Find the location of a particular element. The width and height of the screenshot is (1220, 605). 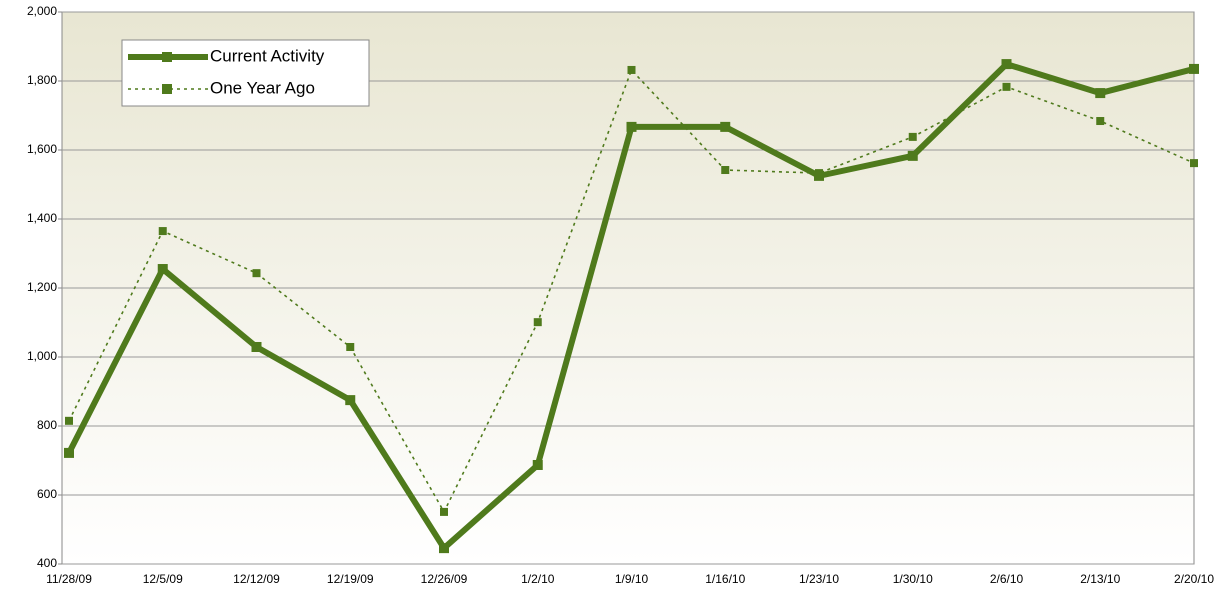

x-tick-label: 2/6/10 is located at coordinates (1007, 579).